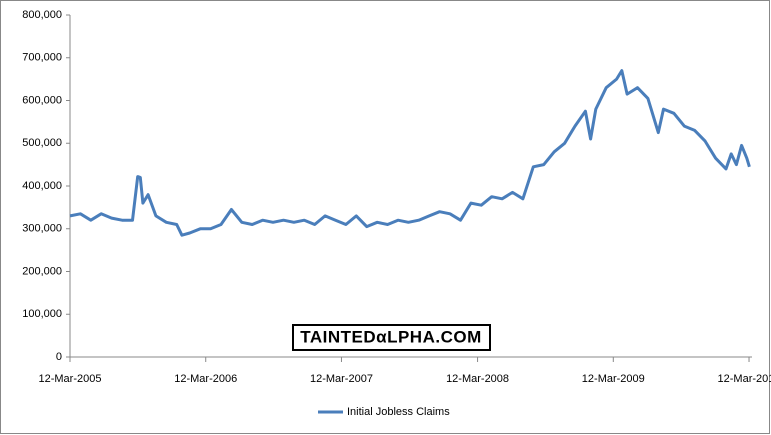  I want to click on x-tick-label: 12-Mar-2009, so click(613, 379).